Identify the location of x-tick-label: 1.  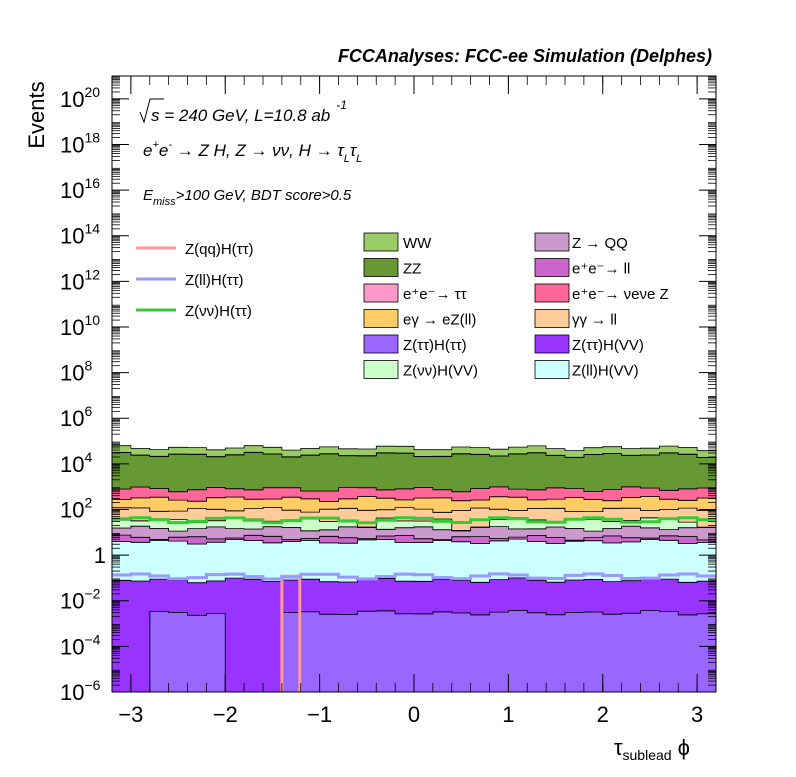
(508, 714).